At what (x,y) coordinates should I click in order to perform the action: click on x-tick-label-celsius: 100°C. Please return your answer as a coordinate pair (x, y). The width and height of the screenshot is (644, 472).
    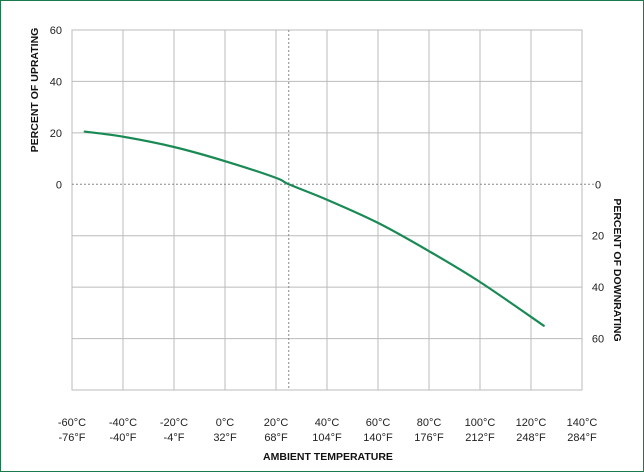
    Looking at the image, I should click on (480, 423).